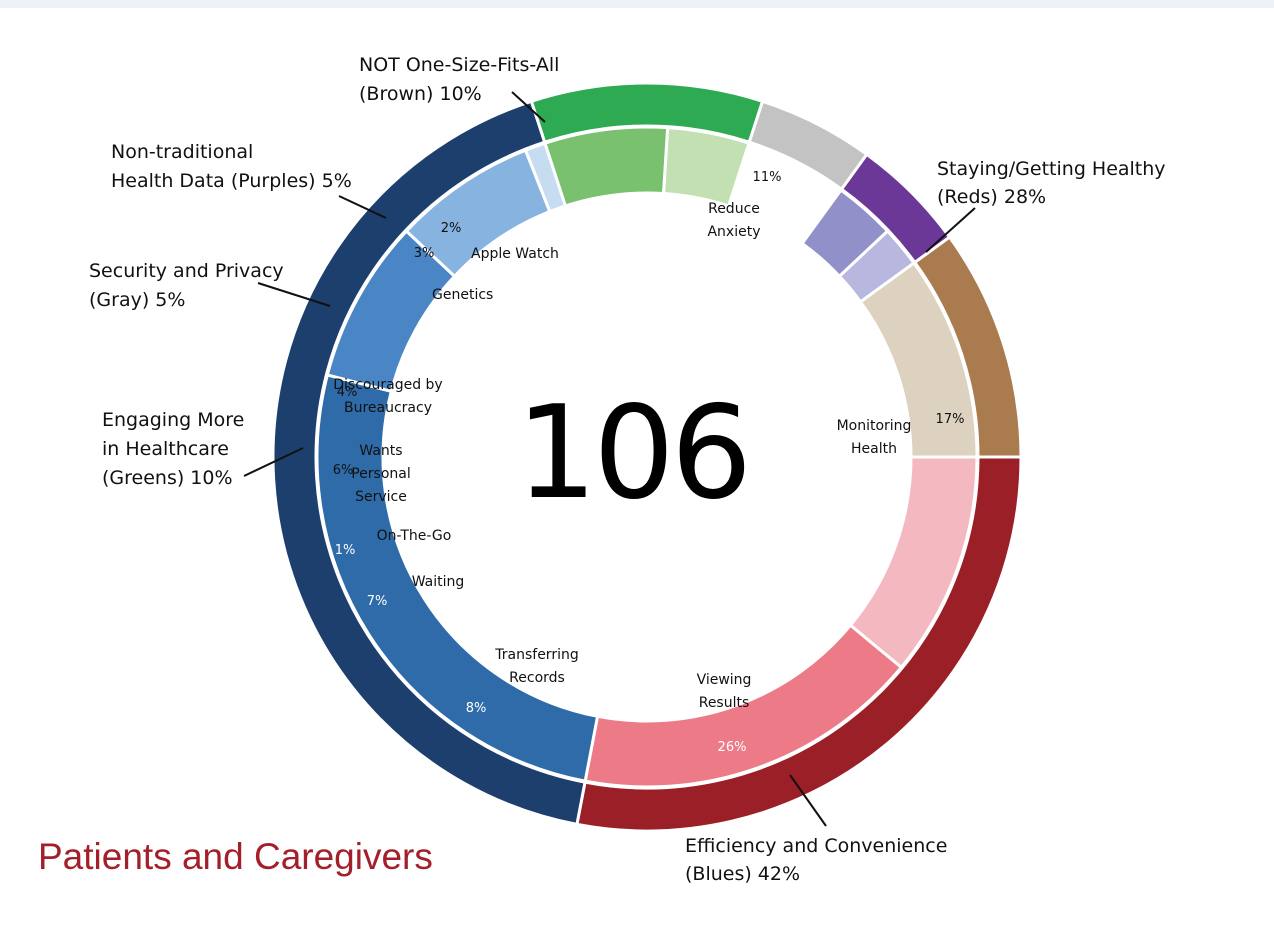  What do you see at coordinates (182, 152) in the screenshot?
I see `group-label-line: Non-traditional` at bounding box center [182, 152].